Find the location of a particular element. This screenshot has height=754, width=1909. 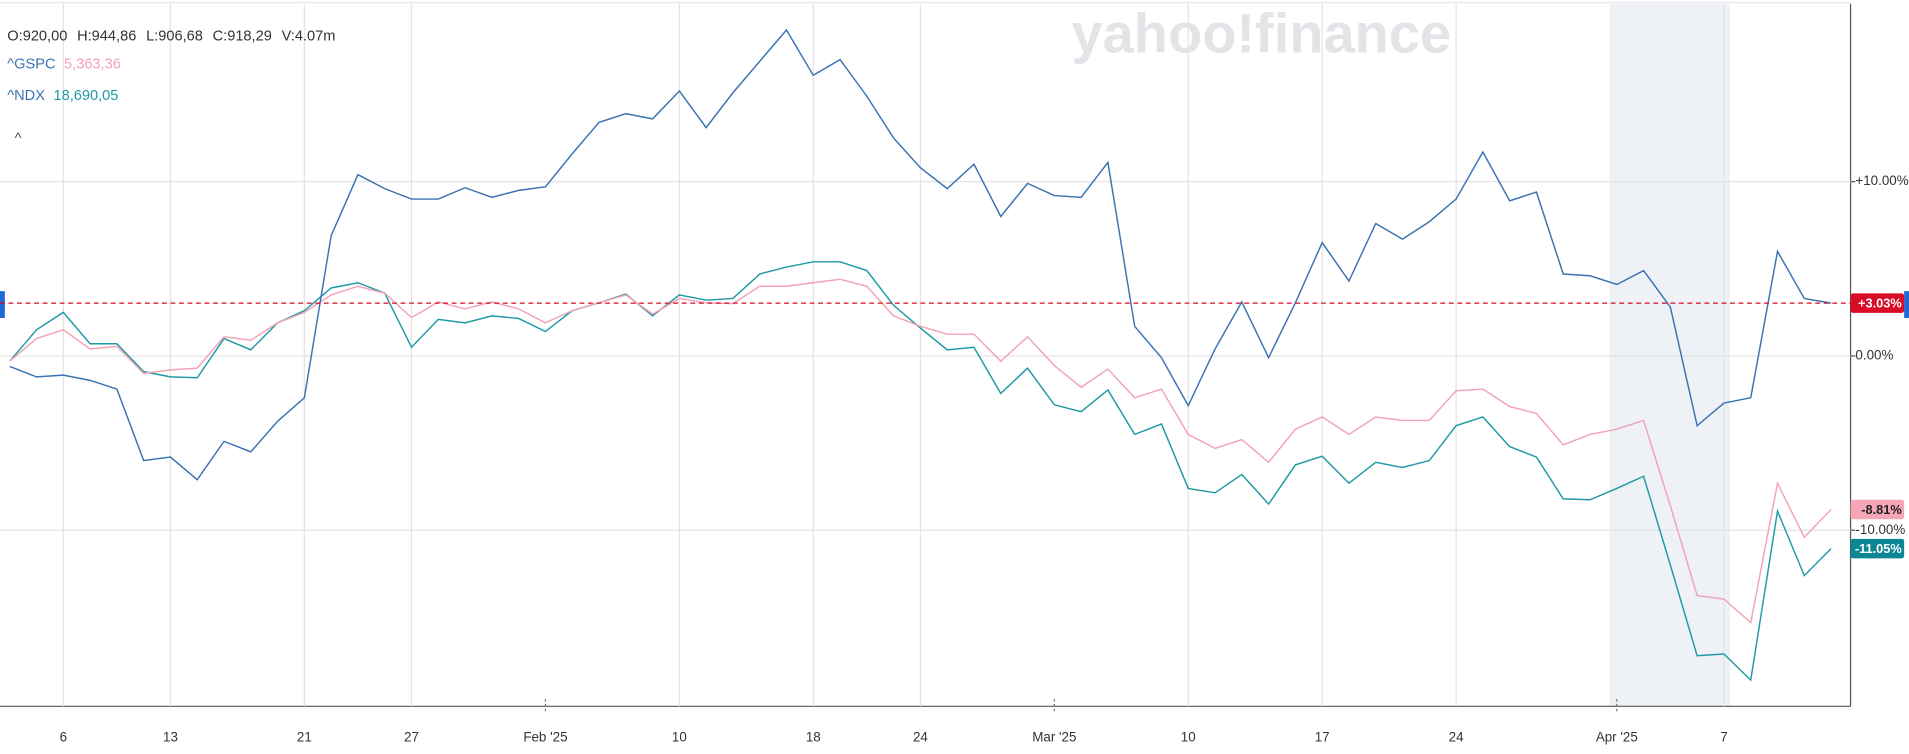

y-tick-label: -10.00% is located at coordinates (1880, 529).